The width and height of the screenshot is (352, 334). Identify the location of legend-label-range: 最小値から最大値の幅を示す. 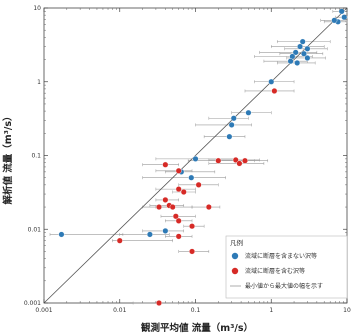
(284, 286).